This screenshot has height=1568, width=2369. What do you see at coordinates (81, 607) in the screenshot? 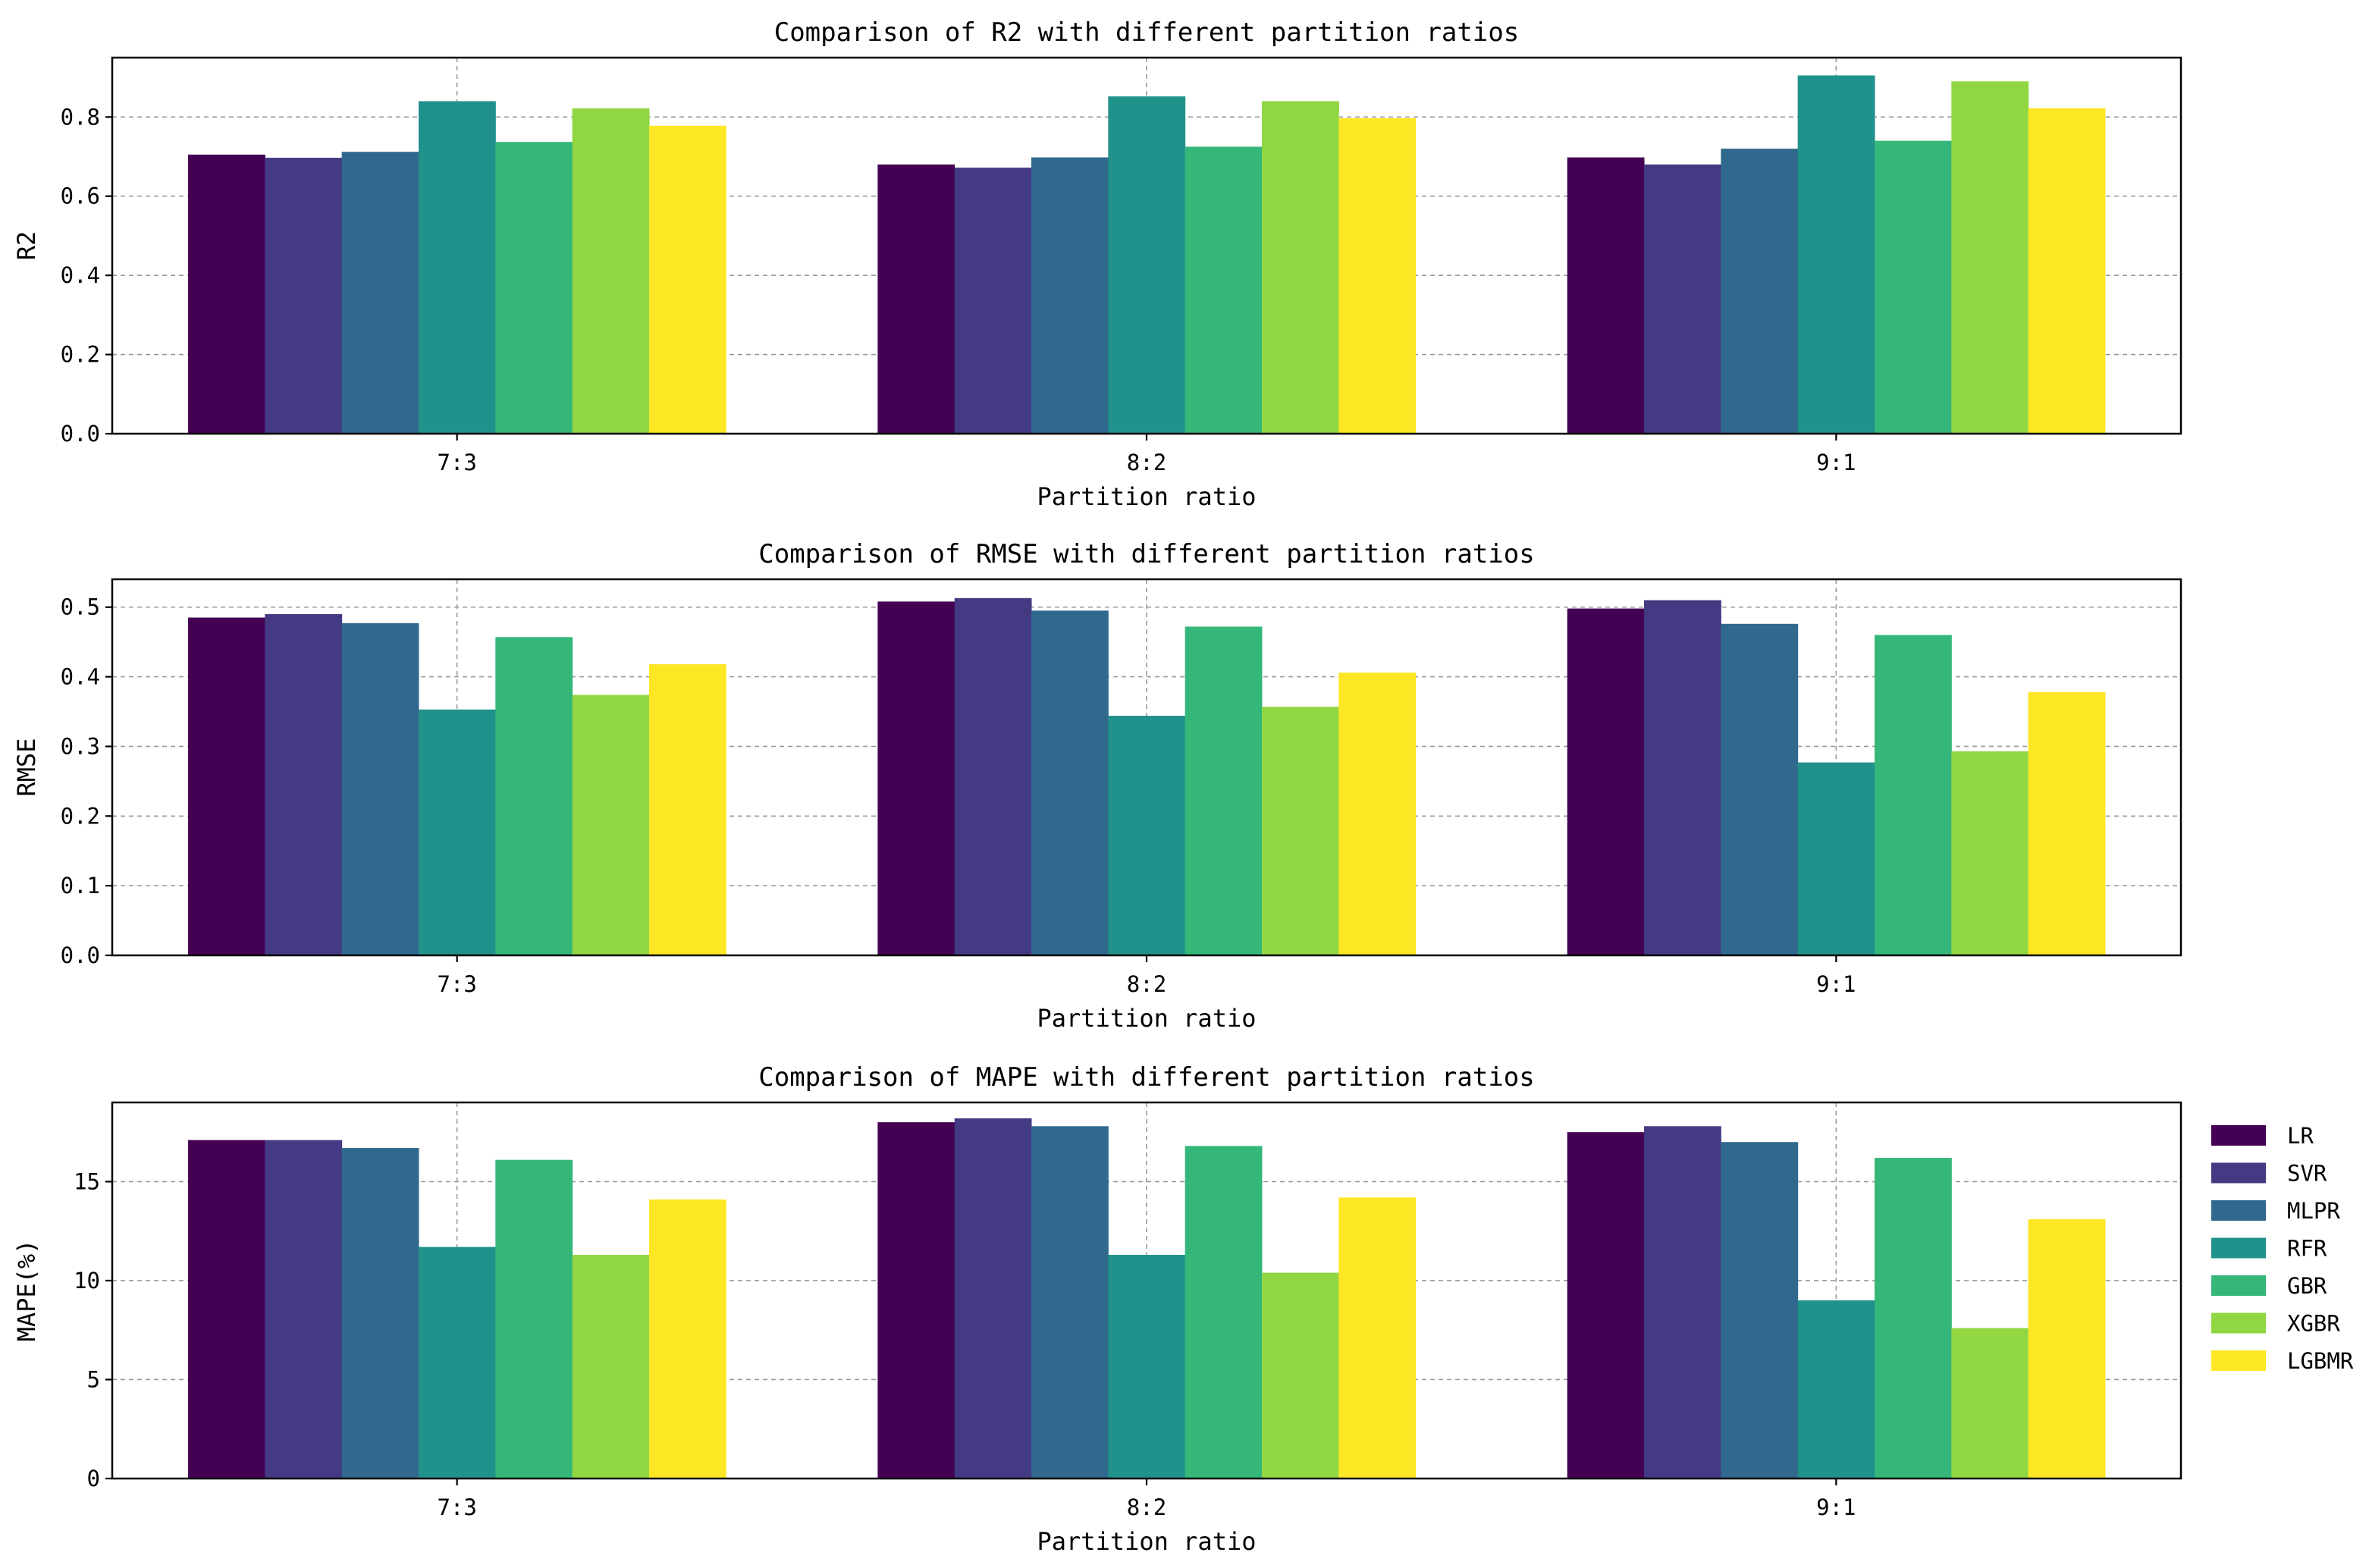
I see `y-tick-label: 0.5` at bounding box center [81, 607].